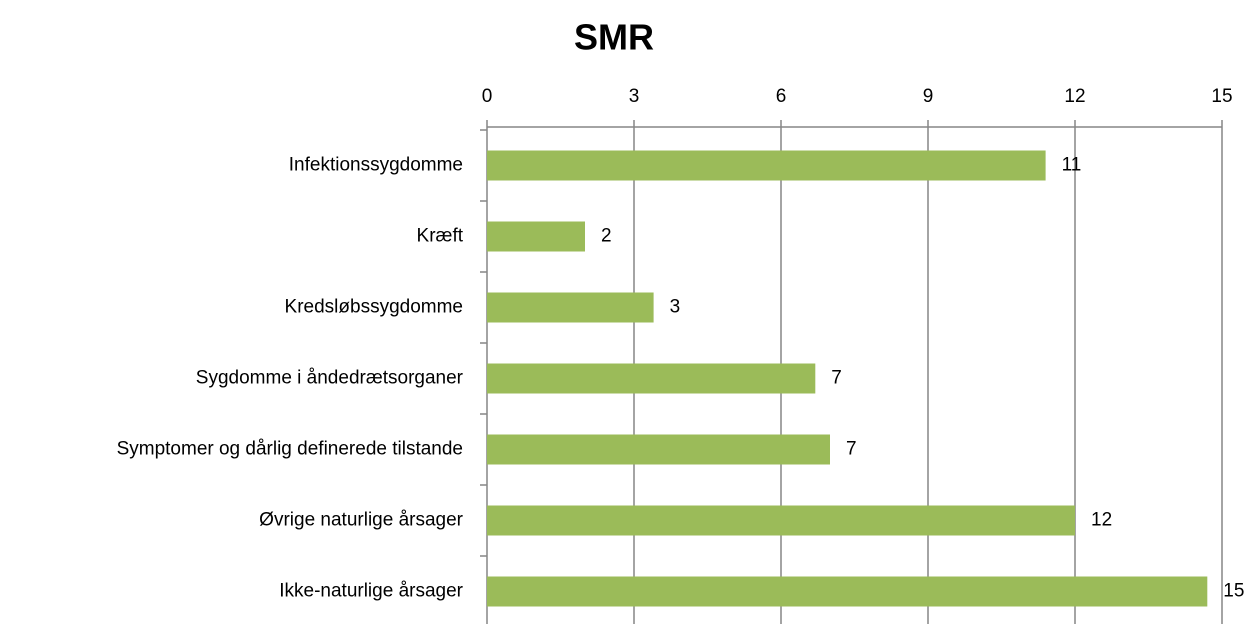 This screenshot has height=624, width=1253. Describe the element at coordinates (361, 520) in the screenshot. I see `y-tick-label: Øvrige naturlige årsager` at that location.